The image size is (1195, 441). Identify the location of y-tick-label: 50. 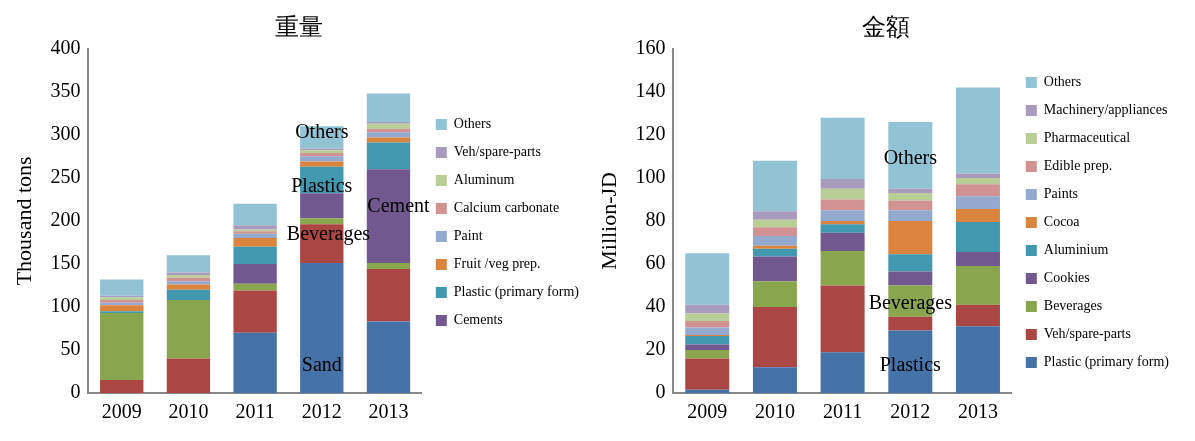
(70, 348).